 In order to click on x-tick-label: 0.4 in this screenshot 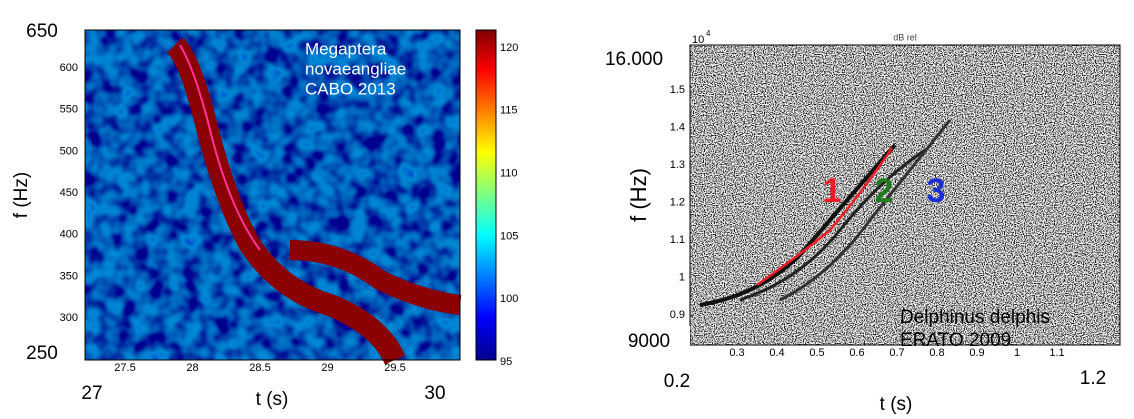, I will do `click(776, 353)`.